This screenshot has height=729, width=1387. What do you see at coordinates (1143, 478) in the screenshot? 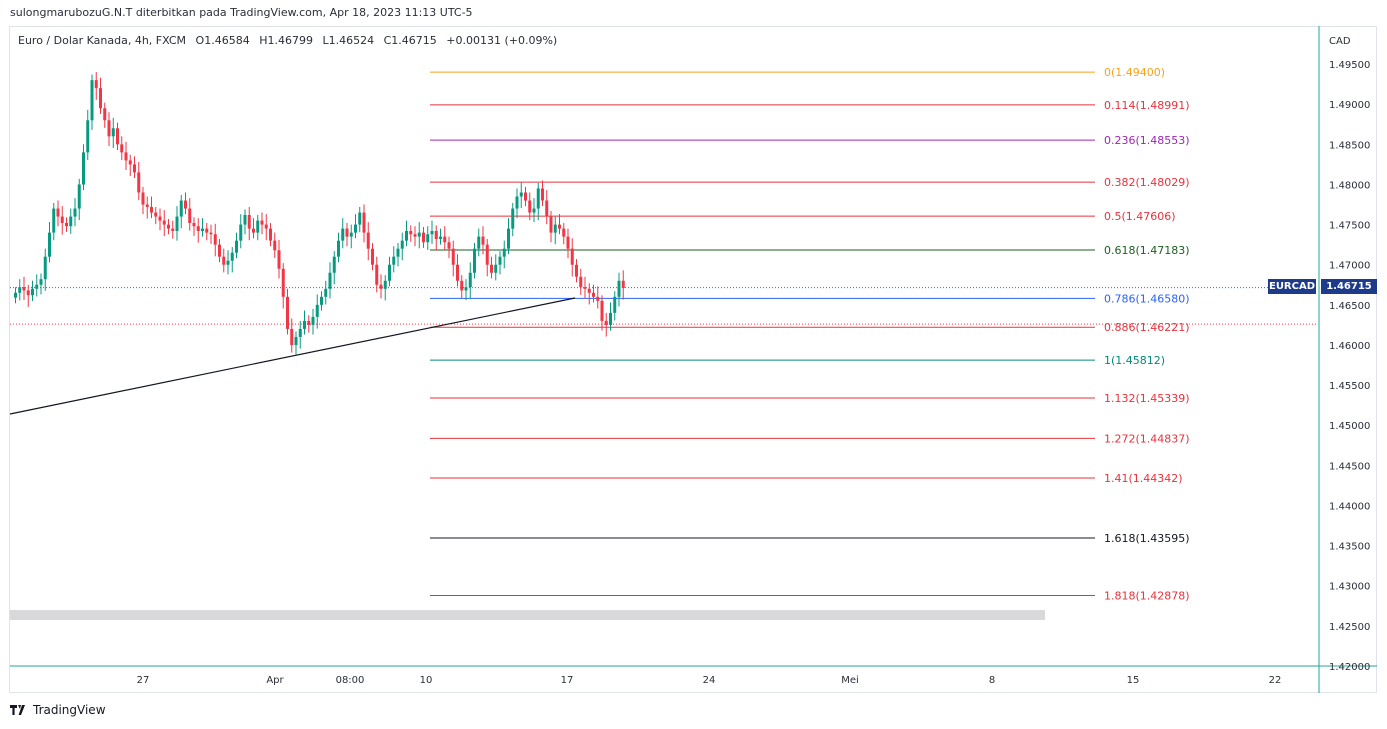
I see `fib-level-label: 1.41(1.44342)` at bounding box center [1143, 478].